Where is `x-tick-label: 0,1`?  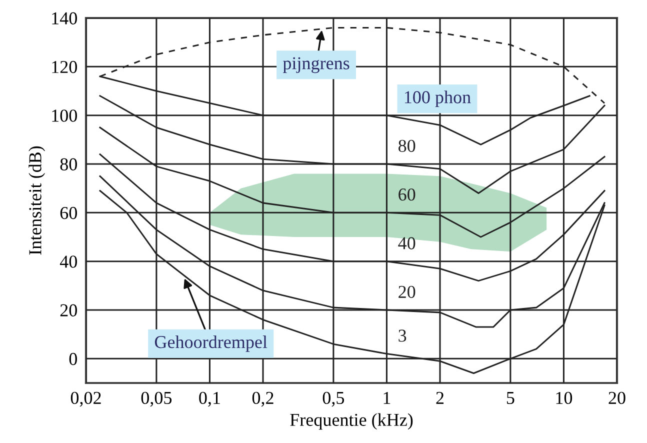 x-tick-label: 0,1 is located at coordinates (209, 399).